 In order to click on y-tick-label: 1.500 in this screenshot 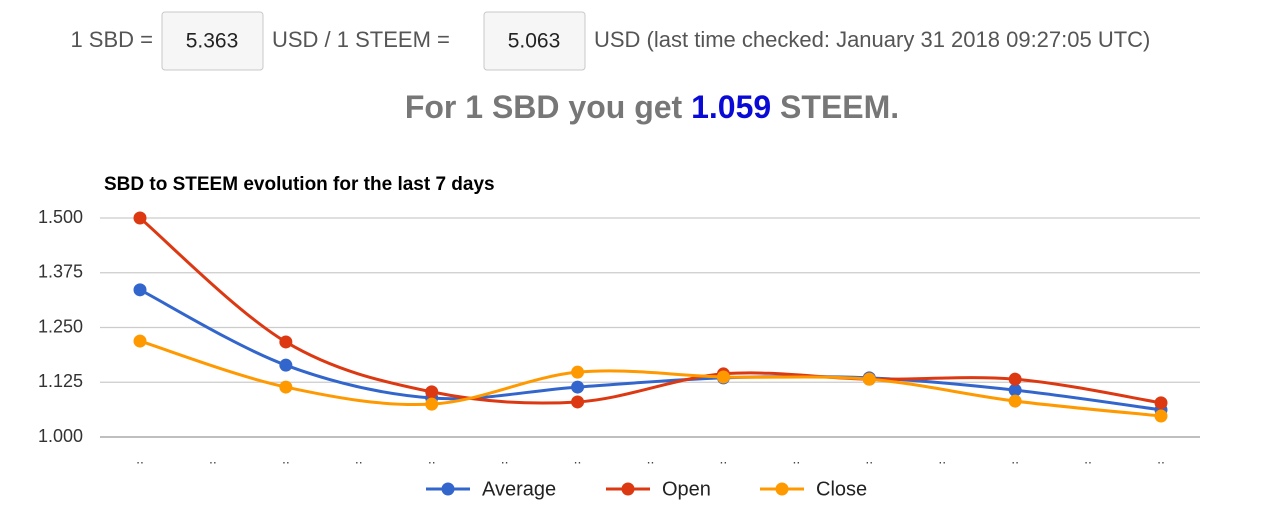, I will do `click(60, 217)`.